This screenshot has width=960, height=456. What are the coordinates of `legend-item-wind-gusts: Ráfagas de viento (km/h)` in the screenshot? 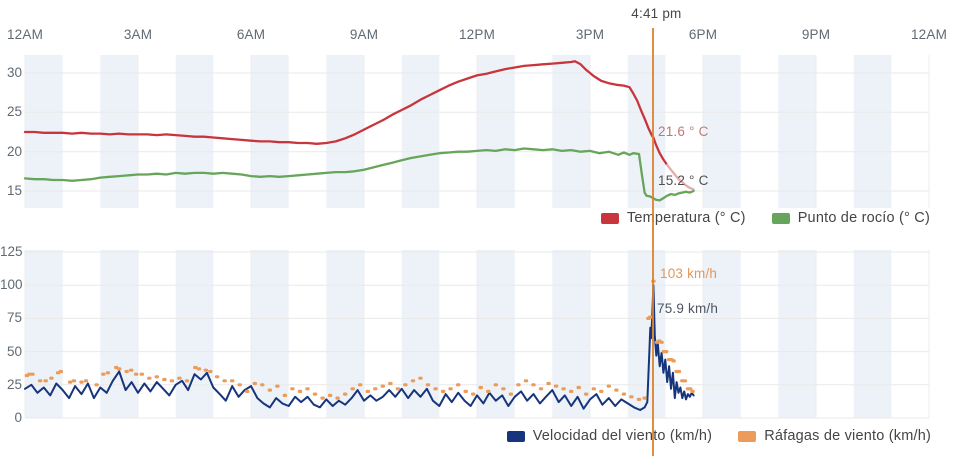 It's located at (834, 436).